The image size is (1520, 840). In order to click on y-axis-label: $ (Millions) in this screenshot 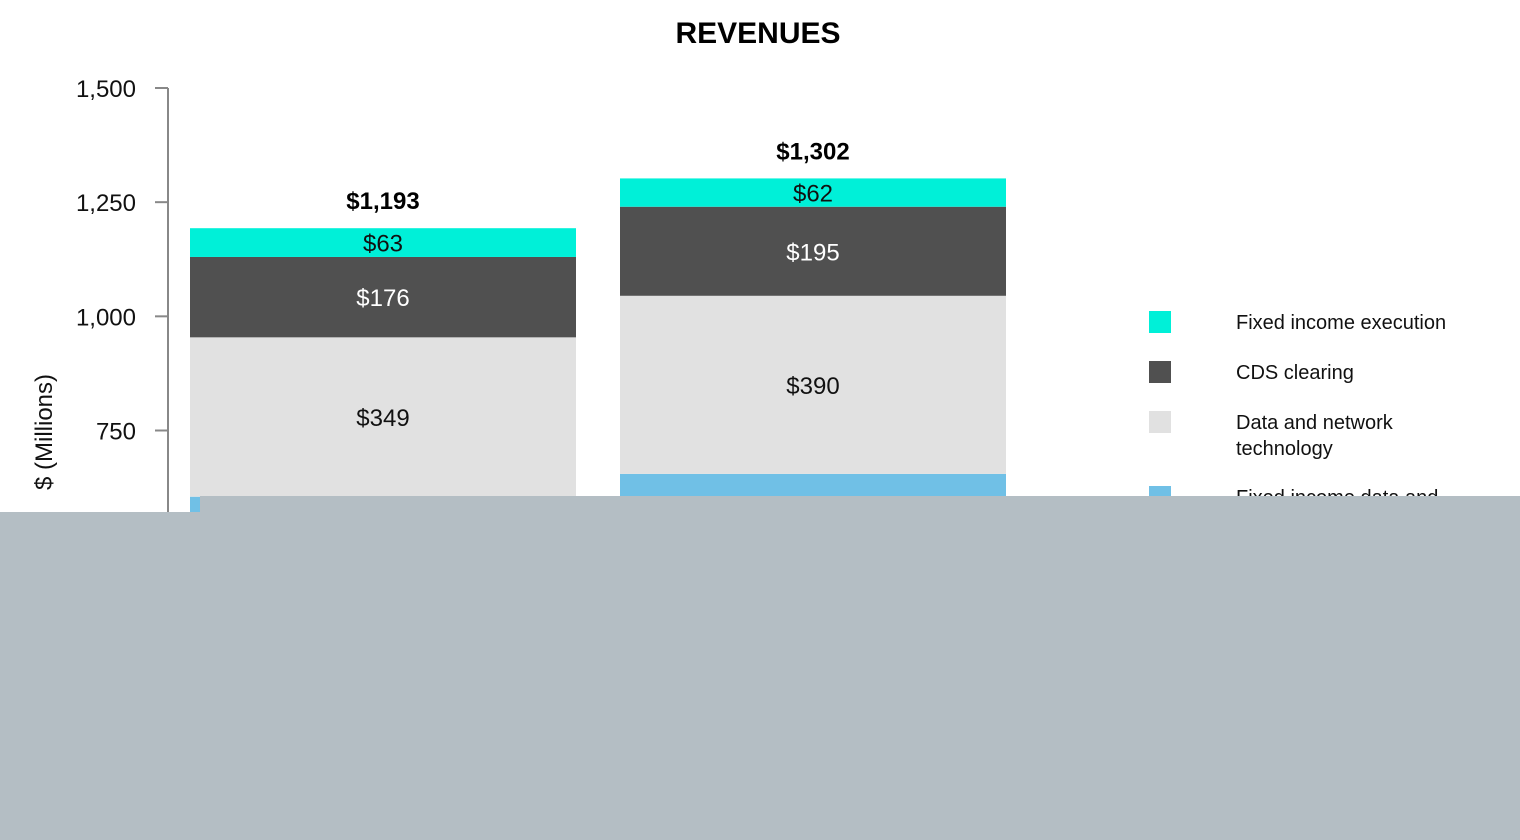, I will do `click(44, 432)`.